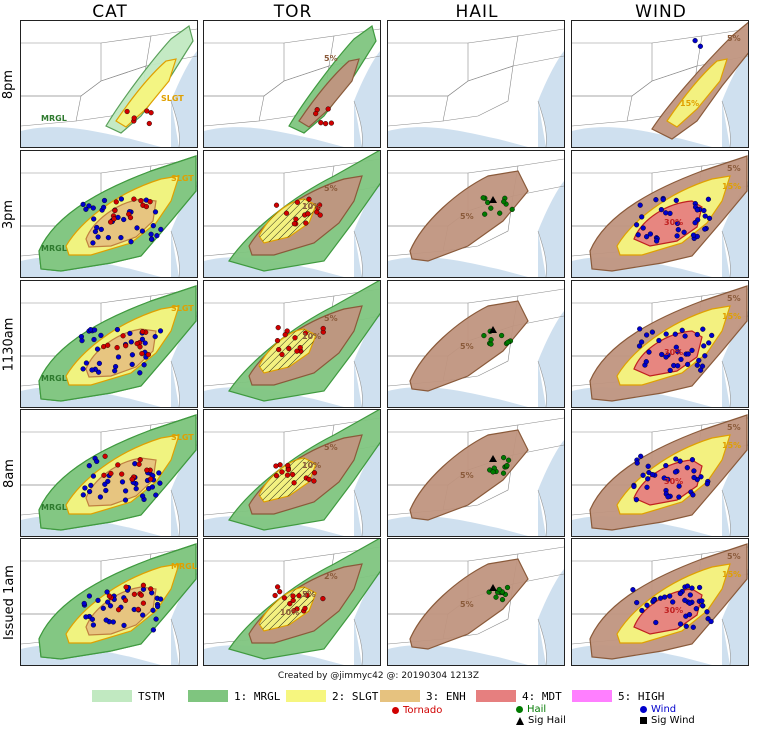 The width and height of the screenshot is (757, 750). What do you see at coordinates (332, 696) in the screenshot?
I see `legend-slgt: 2: SLGT` at bounding box center [332, 696].